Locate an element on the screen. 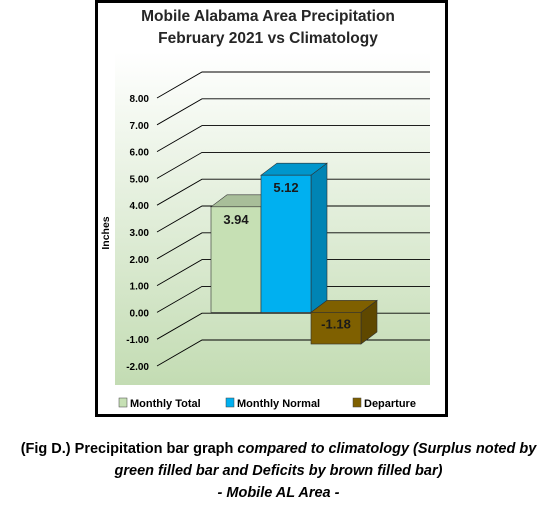  chart-subtitle: February 2021 vs Climatology is located at coordinates (268, 38).